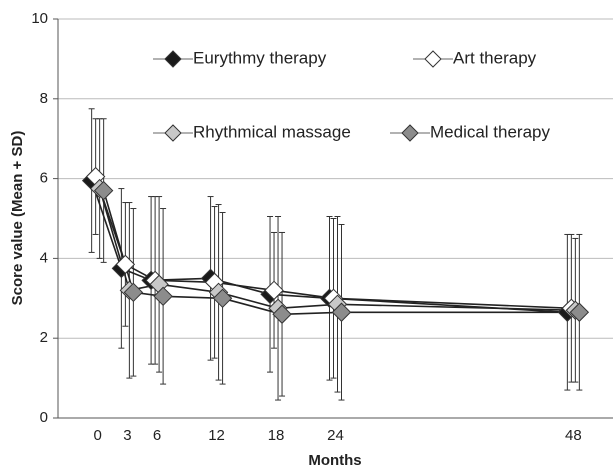 The height and width of the screenshot is (471, 613). What do you see at coordinates (157, 435) in the screenshot?
I see `x-tick-label: 6` at bounding box center [157, 435].